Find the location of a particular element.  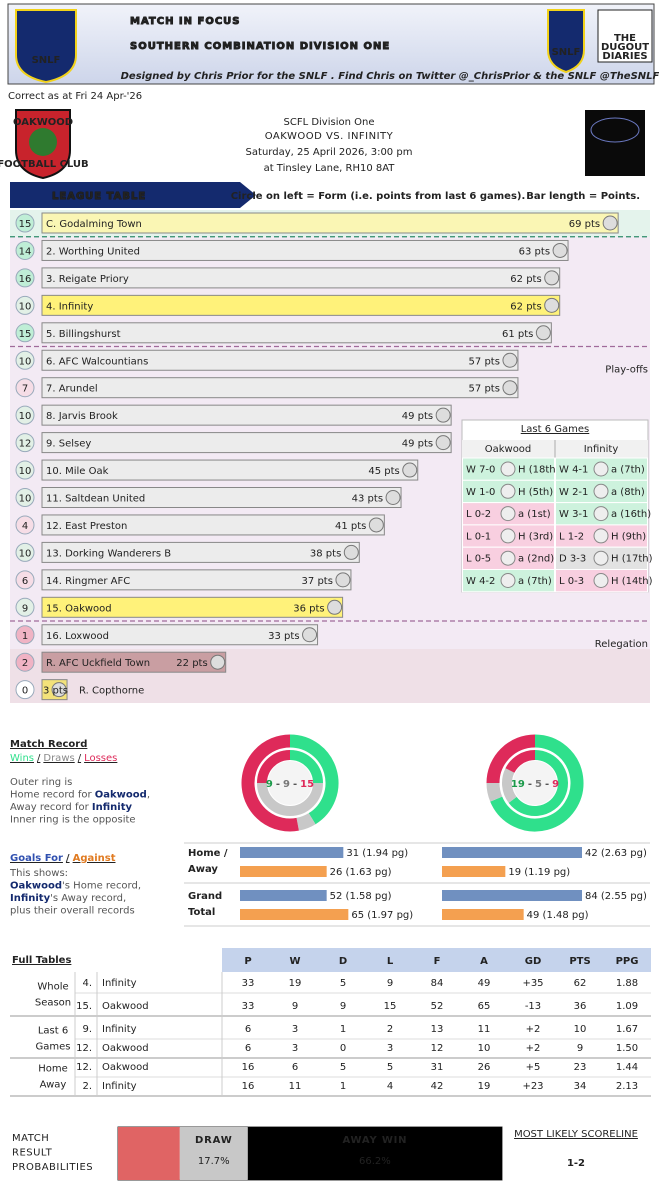

cell: 10 is located at coordinates (484, 1048).